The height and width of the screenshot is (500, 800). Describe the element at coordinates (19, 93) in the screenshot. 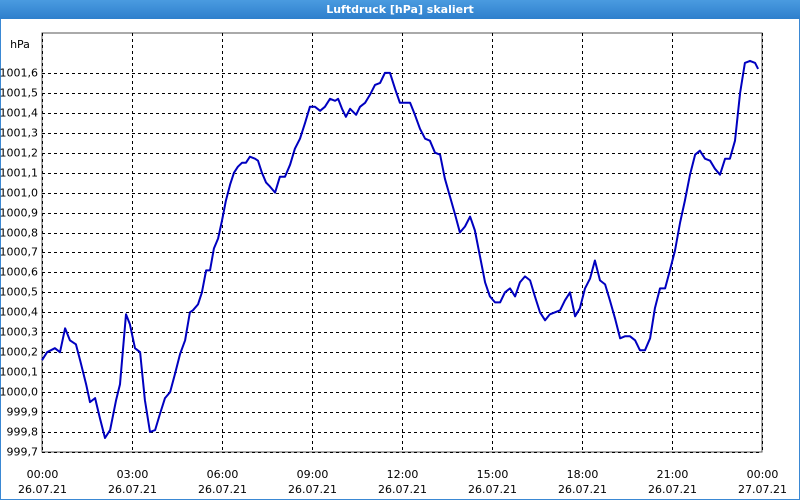

I see `y-tick-label: 1001,5` at that location.